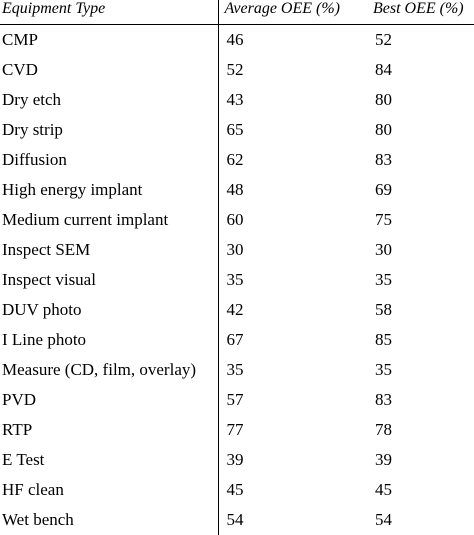 This screenshot has height=535, width=474. What do you see at coordinates (109, 400) in the screenshot?
I see `equipment-type-cell: PVD` at bounding box center [109, 400].